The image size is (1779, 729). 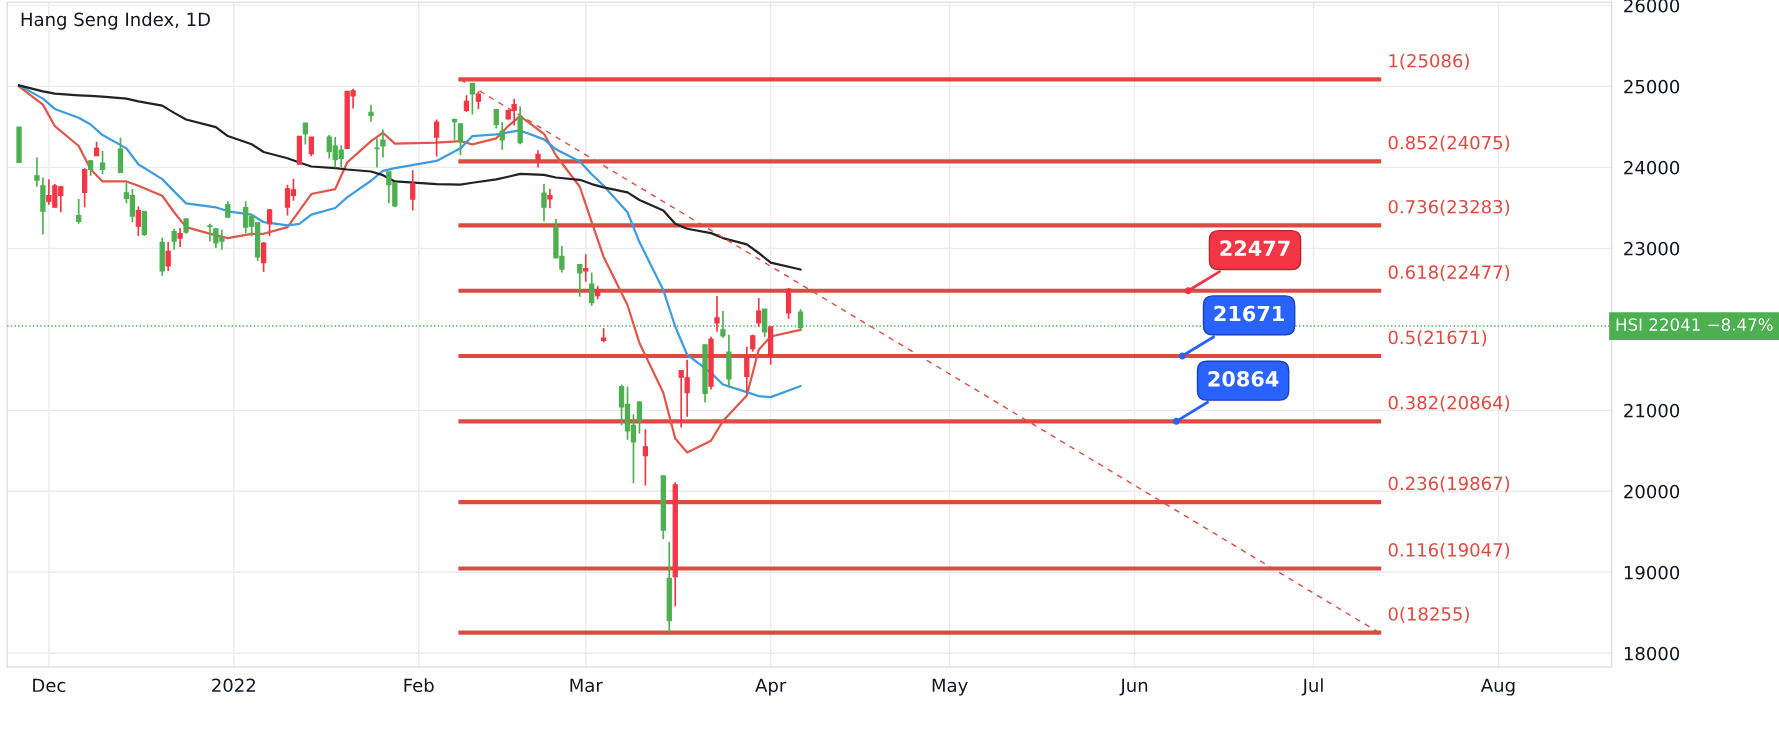 I want to click on x-tick-label: Feb, so click(x=419, y=685).